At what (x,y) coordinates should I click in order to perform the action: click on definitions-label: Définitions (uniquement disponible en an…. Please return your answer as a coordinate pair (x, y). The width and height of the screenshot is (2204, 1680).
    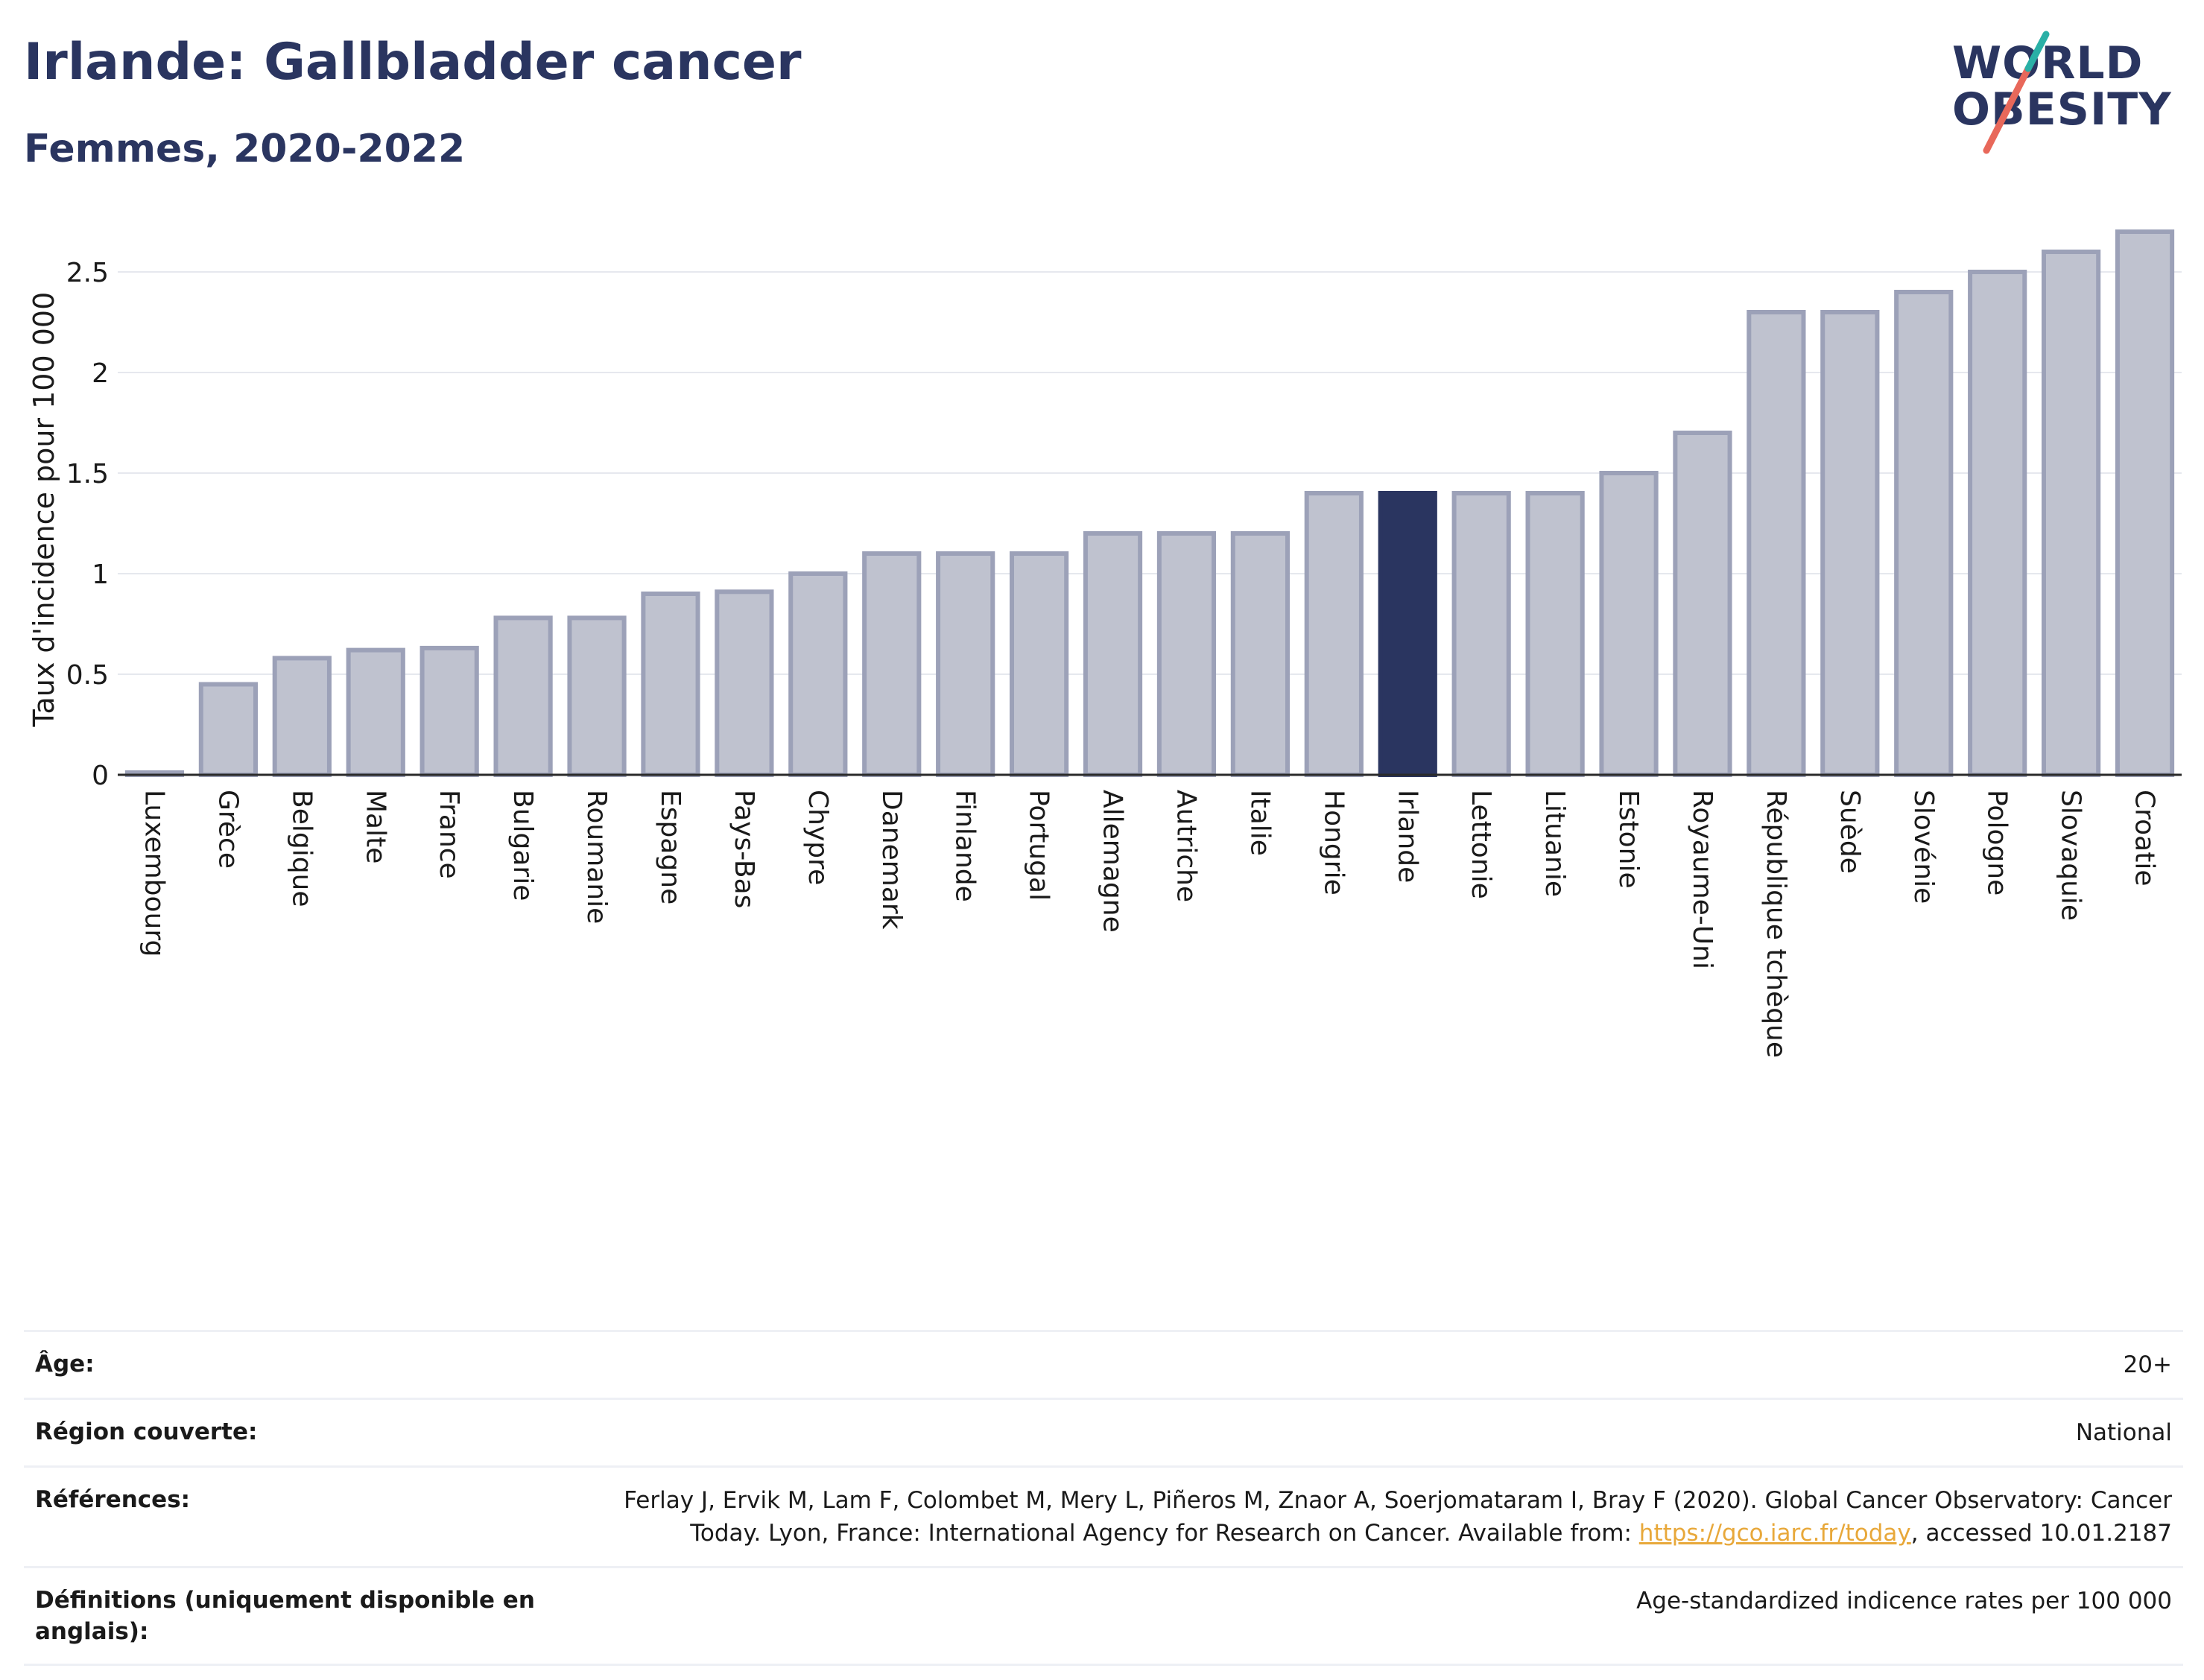
    Looking at the image, I should click on (285, 1616).